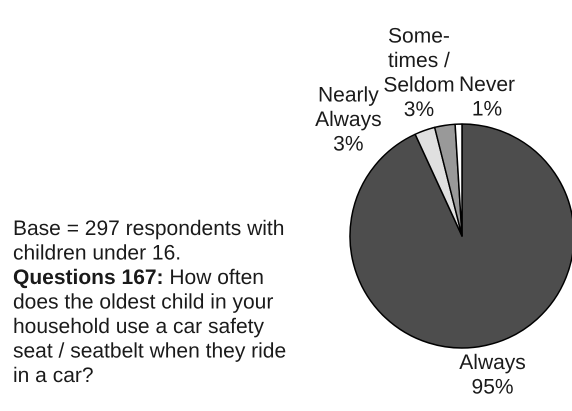 The image size is (572, 411). What do you see at coordinates (487, 109) in the screenshot?
I see `data-label: 1%` at bounding box center [487, 109].